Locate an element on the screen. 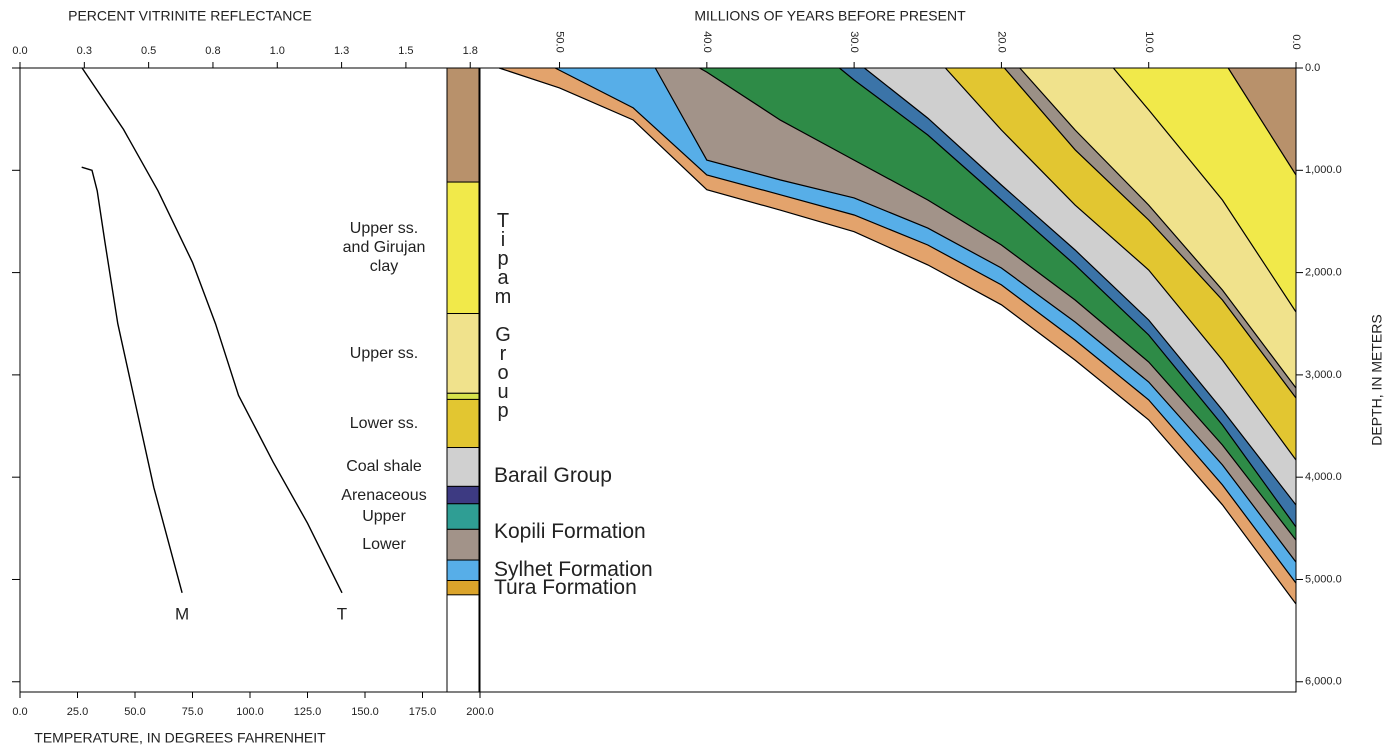 Image resolution: width=1398 pixels, height=749 pixels. unit-label: Arenaceous is located at coordinates (384, 495).